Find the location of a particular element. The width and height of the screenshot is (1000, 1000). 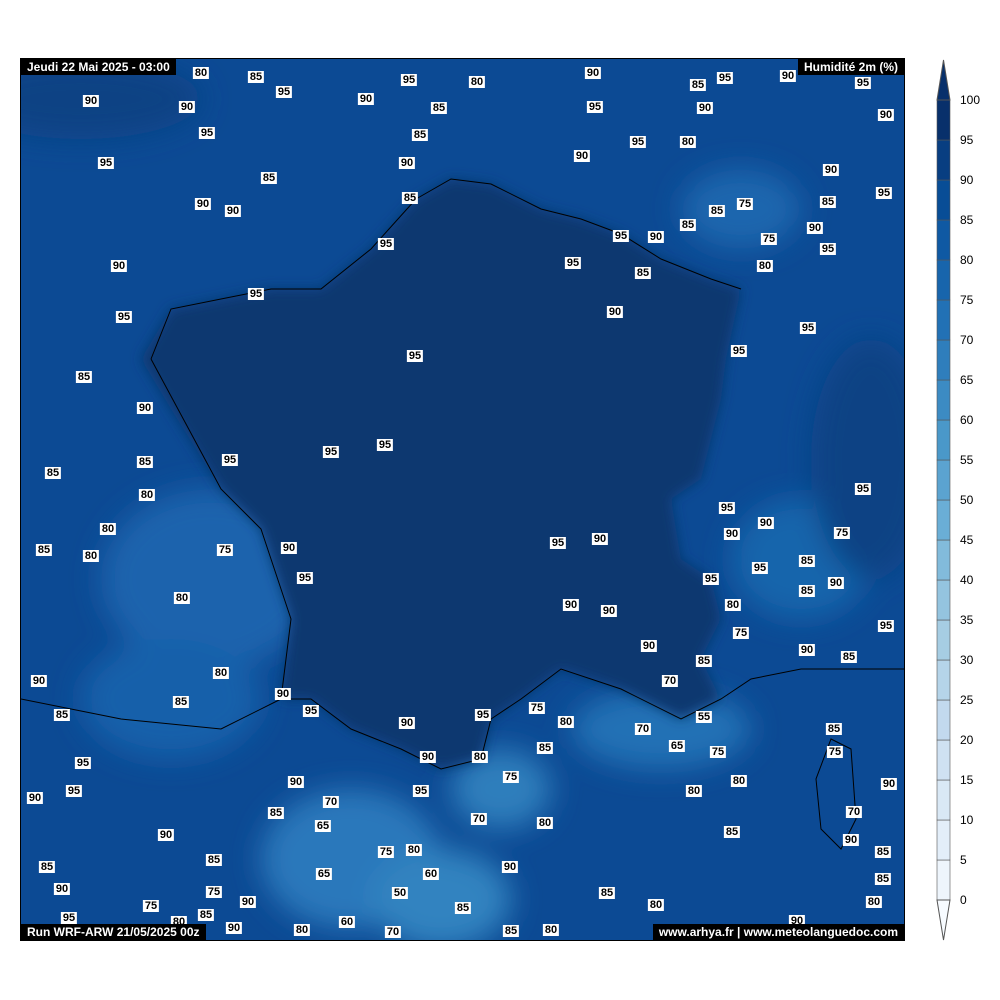

variable-banner: Humidité 2m (%) is located at coordinates (850, 67).